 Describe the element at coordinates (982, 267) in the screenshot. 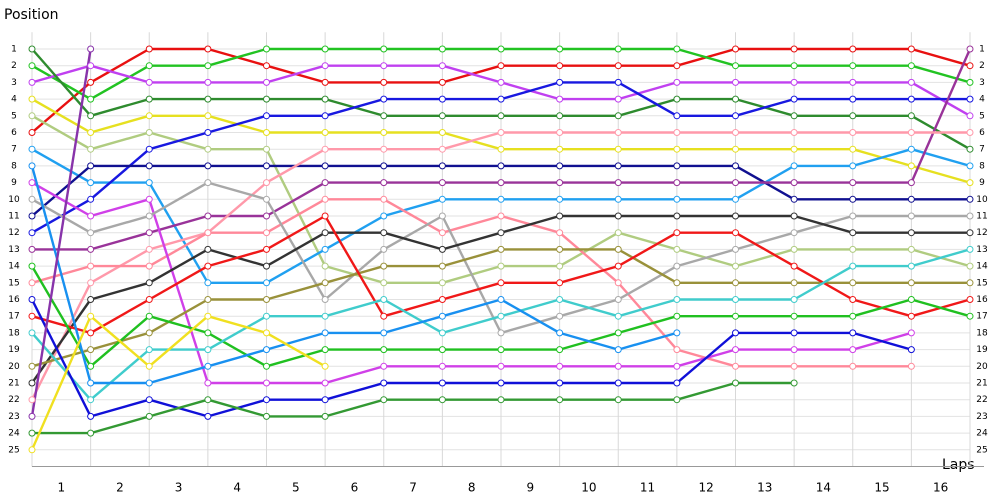

I see `y-tick-label-right: 14` at that location.